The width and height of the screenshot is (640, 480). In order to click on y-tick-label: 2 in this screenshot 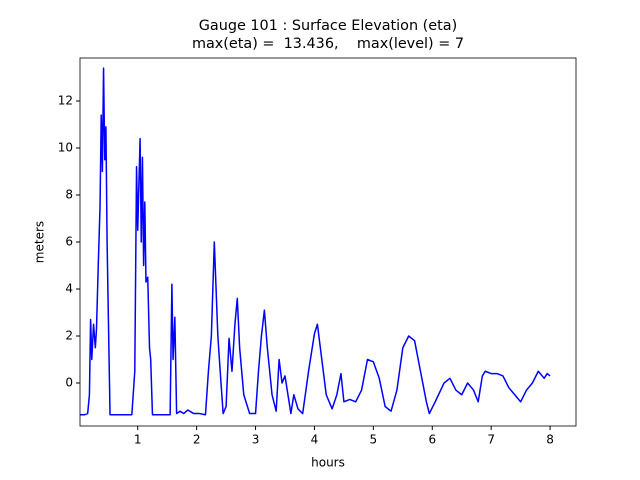, I will do `click(69, 335)`.